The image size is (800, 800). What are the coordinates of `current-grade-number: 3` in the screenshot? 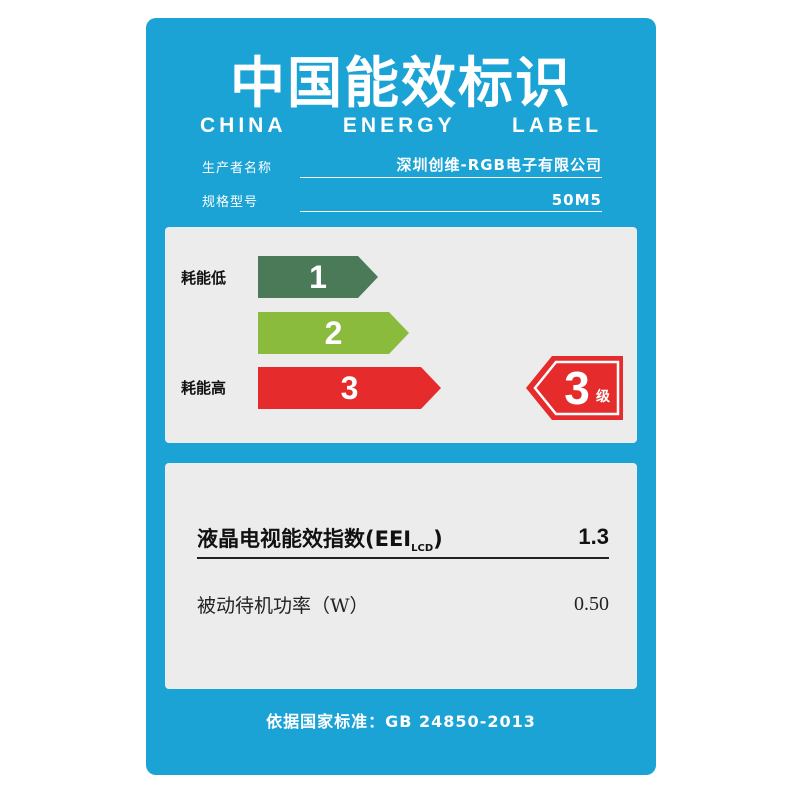 It's located at (577, 388).